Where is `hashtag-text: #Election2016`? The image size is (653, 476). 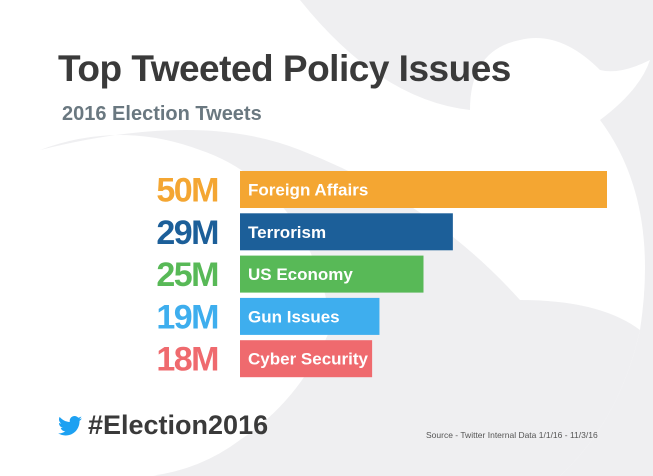 hashtag-text: #Election2016 is located at coordinates (178, 425).